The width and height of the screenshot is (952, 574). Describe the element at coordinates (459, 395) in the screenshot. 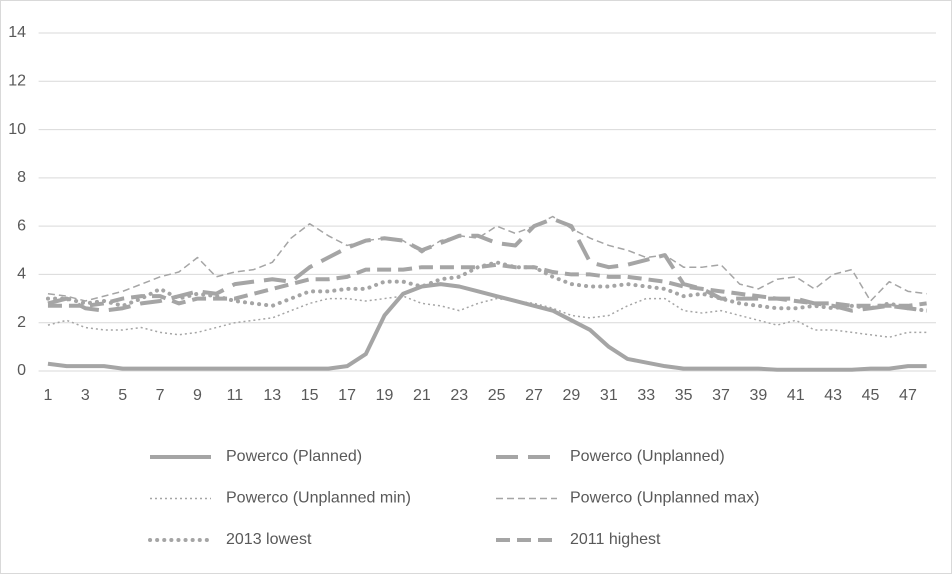

I see `x-tick-label: 23` at that location.